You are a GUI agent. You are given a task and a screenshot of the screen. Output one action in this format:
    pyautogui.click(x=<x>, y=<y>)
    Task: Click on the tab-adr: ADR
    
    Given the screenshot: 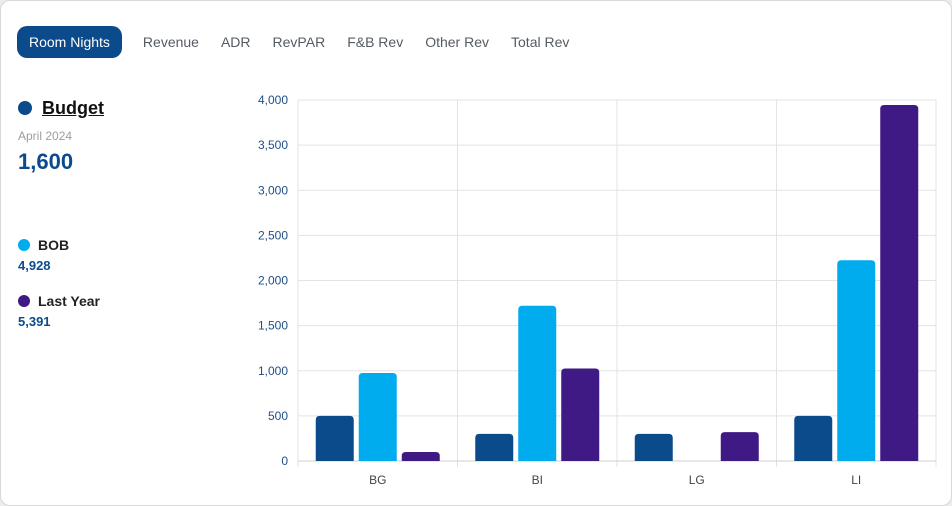 What is the action you would take?
    pyautogui.click(x=235, y=42)
    